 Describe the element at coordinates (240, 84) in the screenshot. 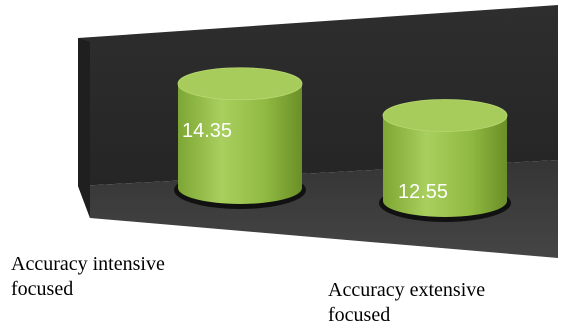

I see `bar-top-intensive` at that location.